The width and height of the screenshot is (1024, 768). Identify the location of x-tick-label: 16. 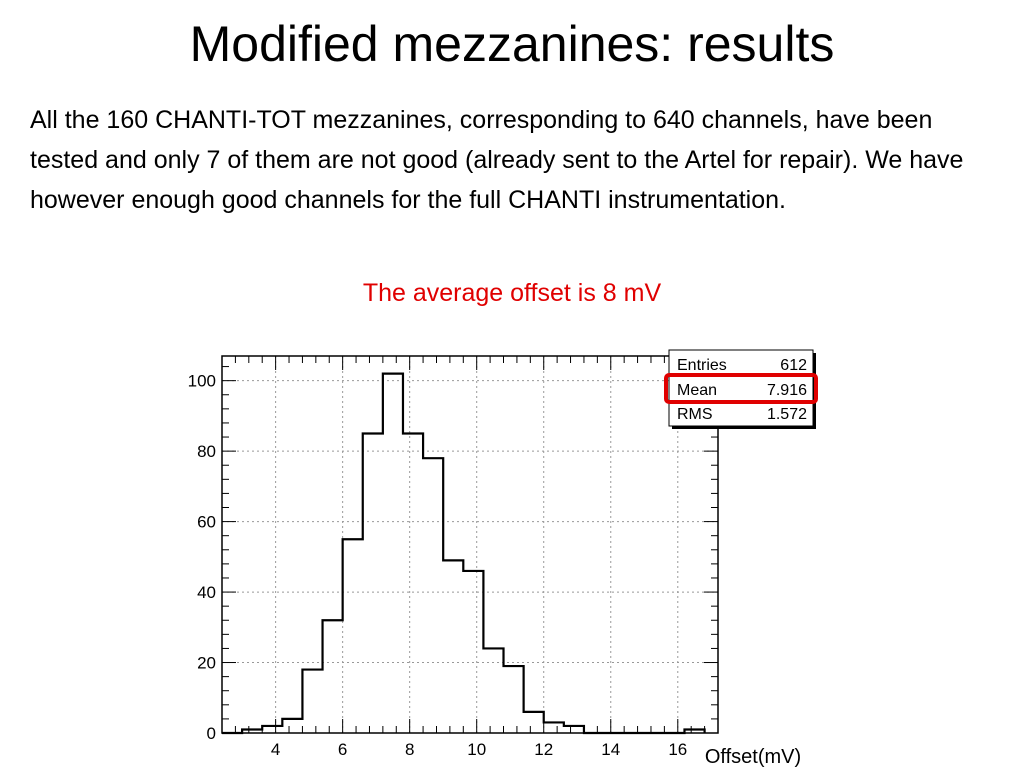
(677, 749).